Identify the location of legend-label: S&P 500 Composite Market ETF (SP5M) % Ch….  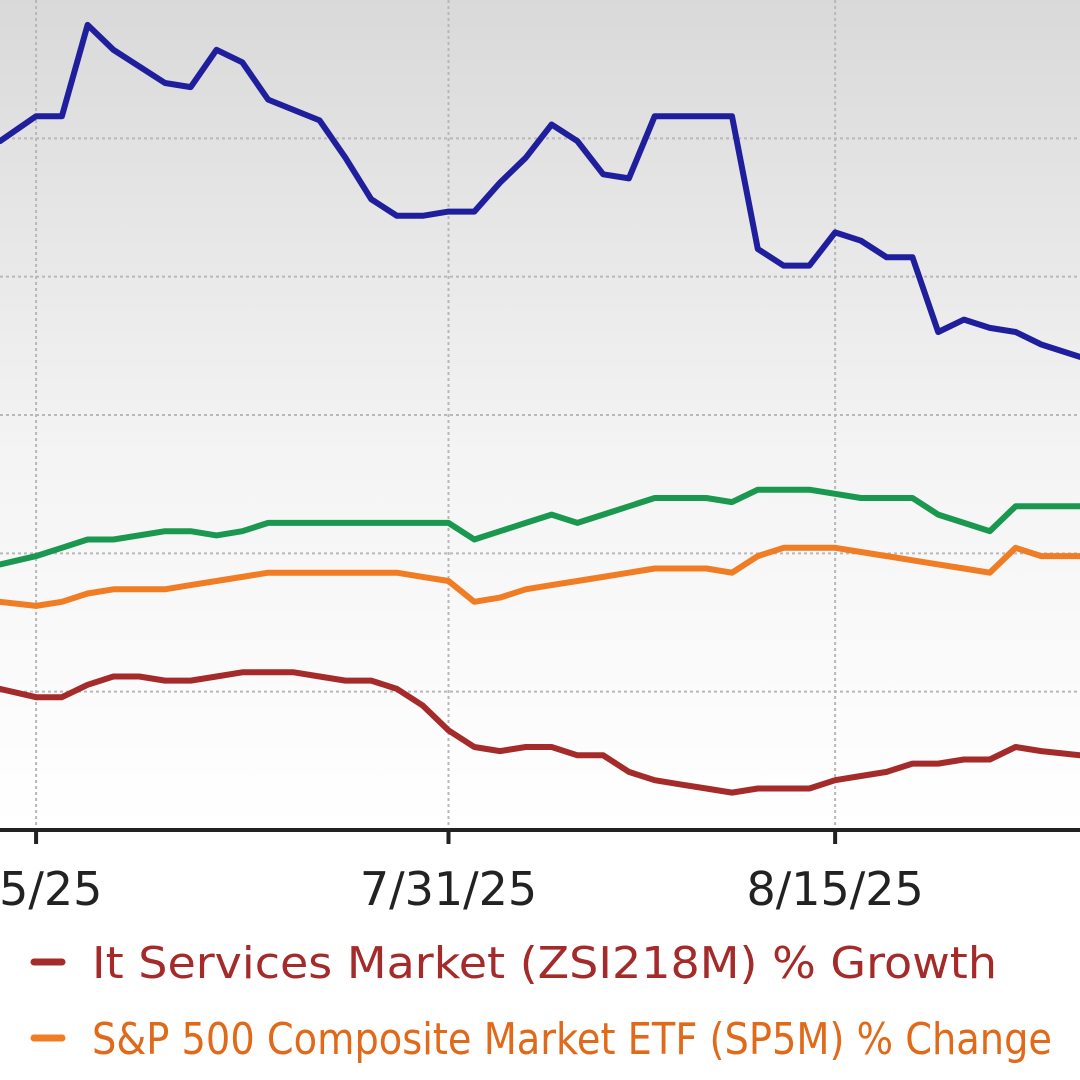
(572, 1039).